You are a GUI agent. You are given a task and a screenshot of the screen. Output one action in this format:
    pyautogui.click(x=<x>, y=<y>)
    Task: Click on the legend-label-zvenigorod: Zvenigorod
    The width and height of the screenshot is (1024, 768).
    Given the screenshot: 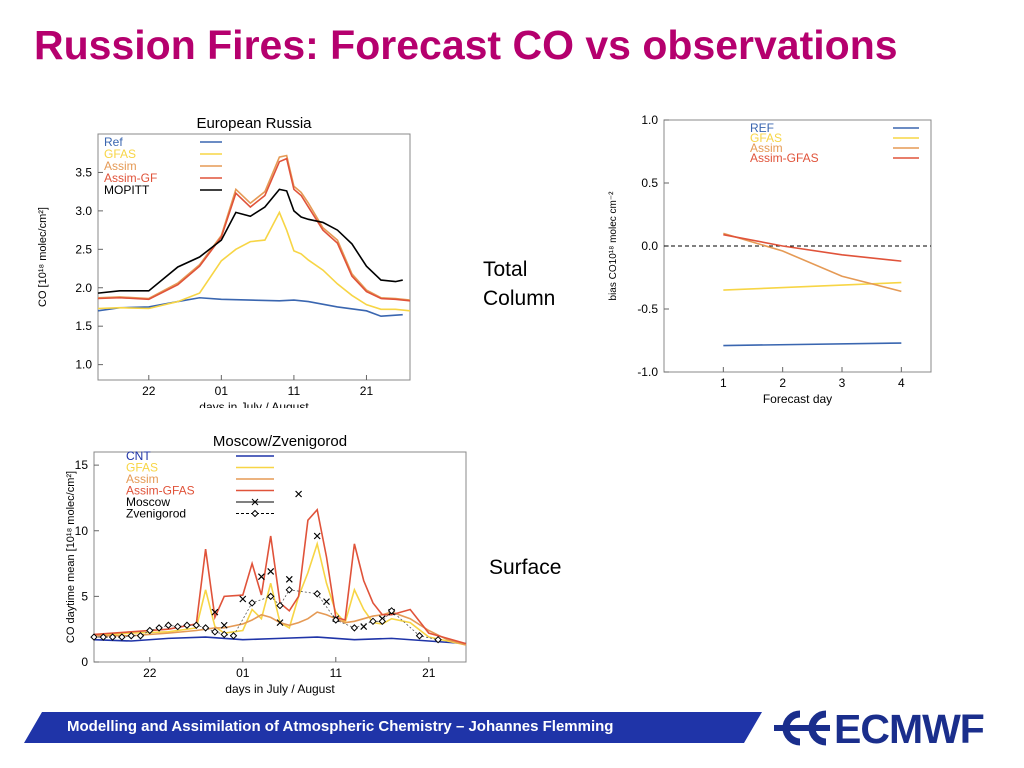 What is the action you would take?
    pyautogui.click(x=156, y=514)
    